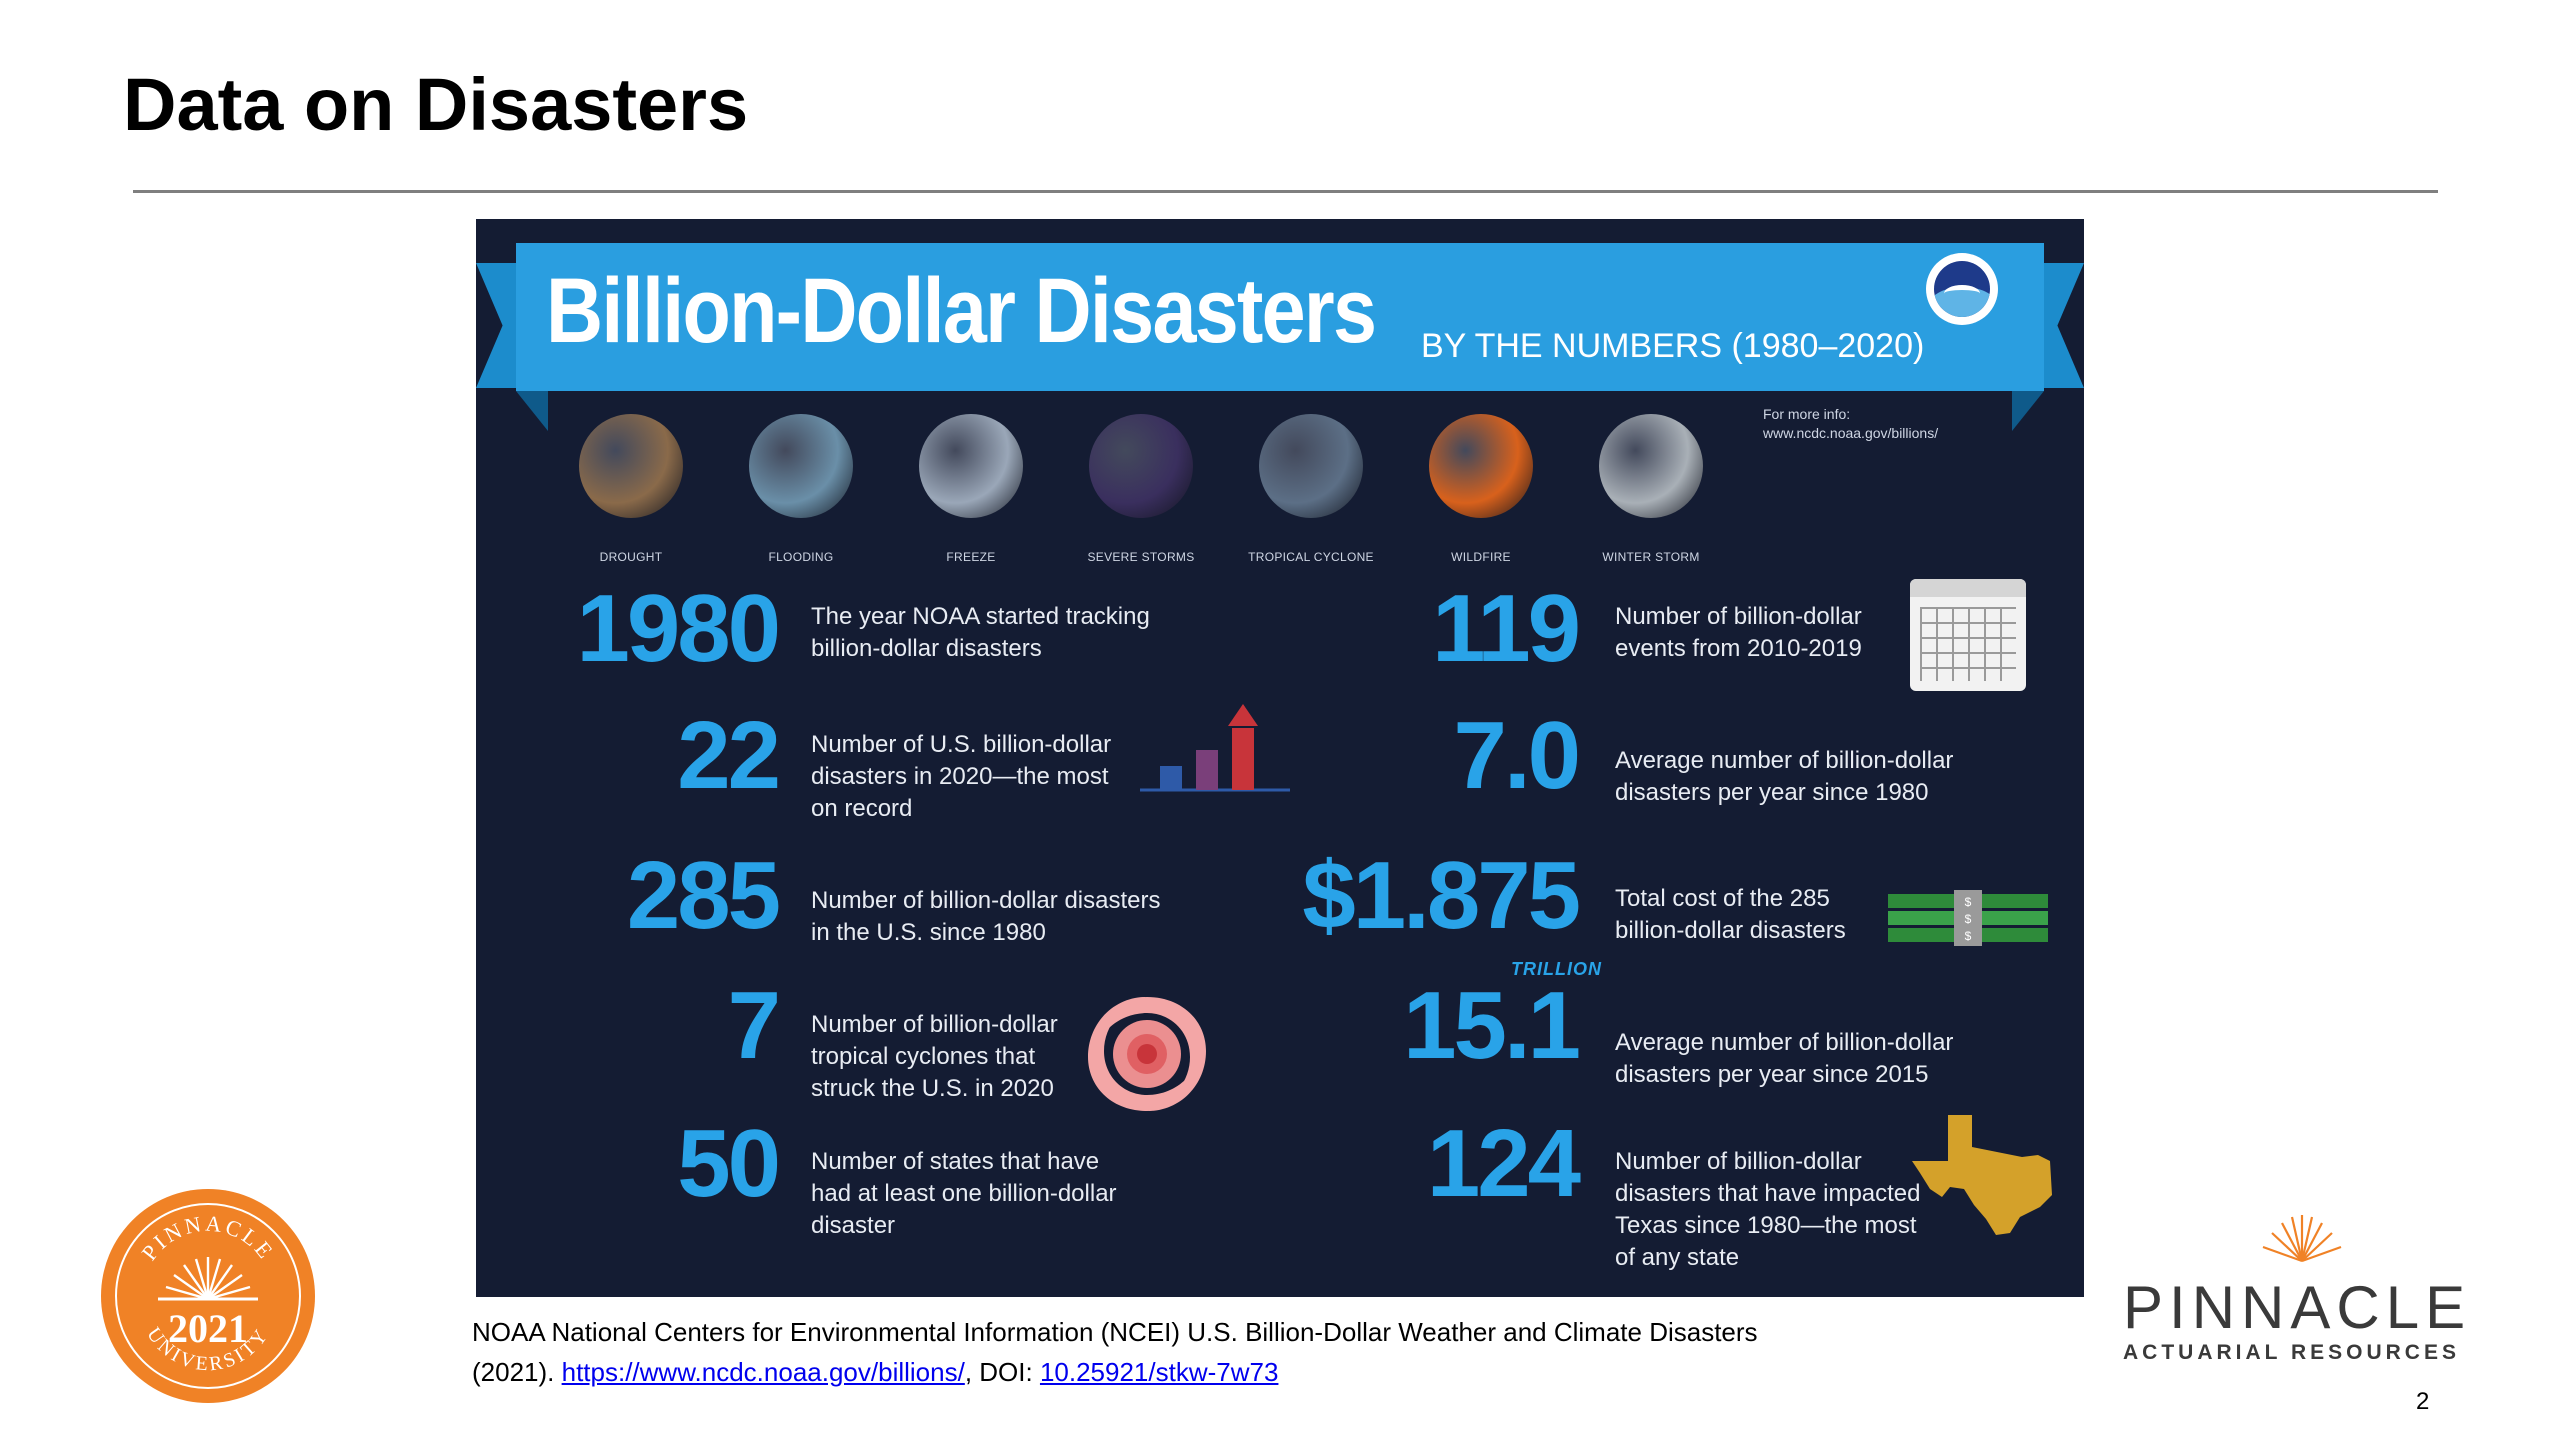  I want to click on stat-description-line: Total cost of the 285, so click(1722, 898).